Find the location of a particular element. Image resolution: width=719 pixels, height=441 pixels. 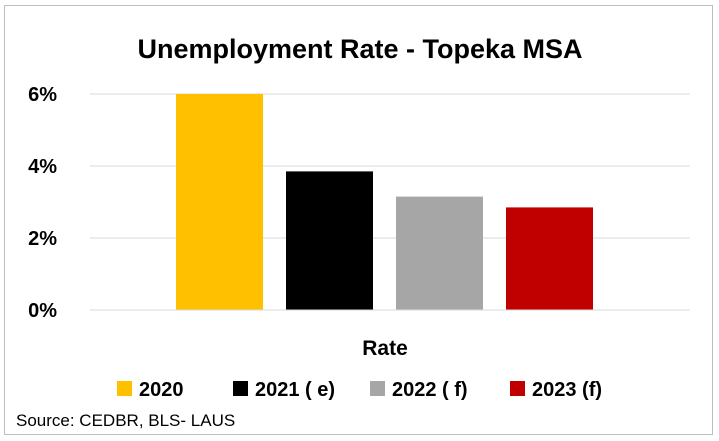

legend-label: 2023 (f) is located at coordinates (567, 390).